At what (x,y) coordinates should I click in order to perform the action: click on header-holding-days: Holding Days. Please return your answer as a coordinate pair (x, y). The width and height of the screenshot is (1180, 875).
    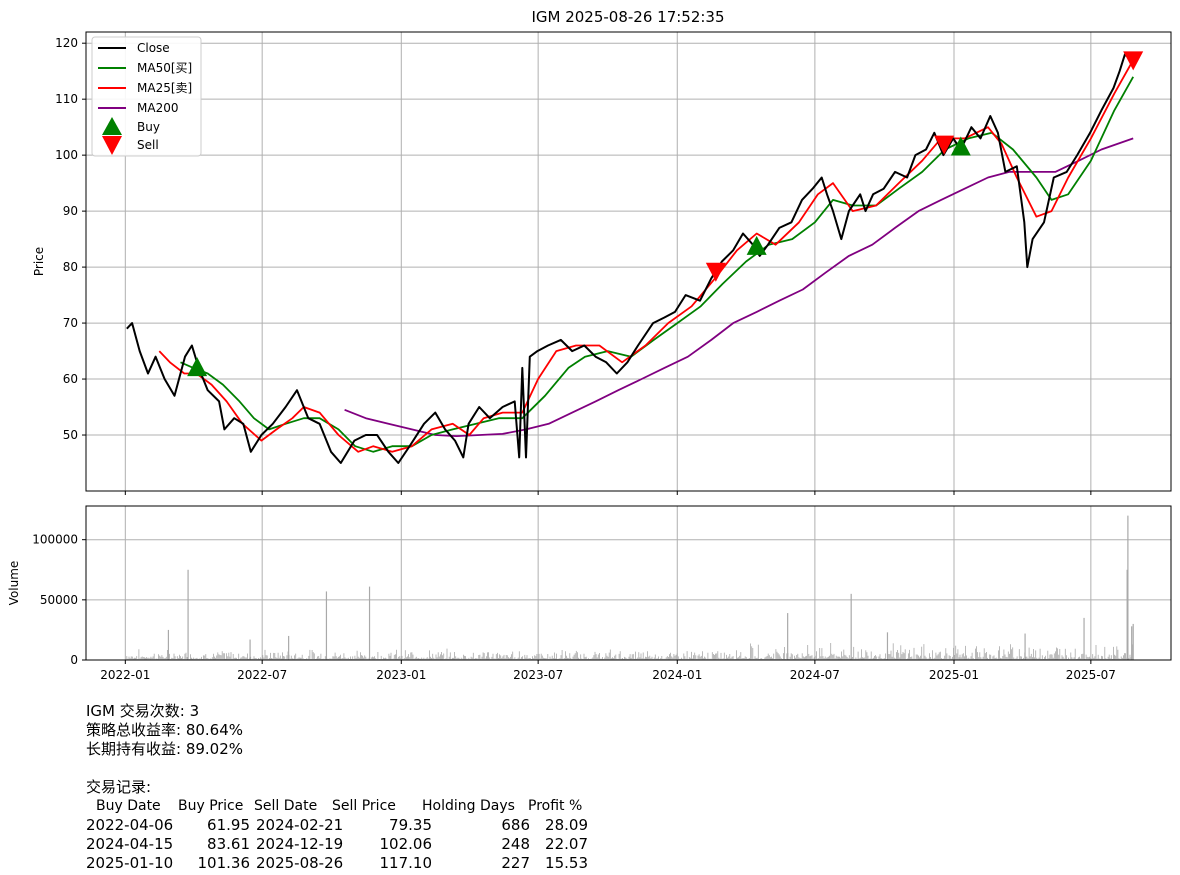
    Looking at the image, I should click on (468, 806).